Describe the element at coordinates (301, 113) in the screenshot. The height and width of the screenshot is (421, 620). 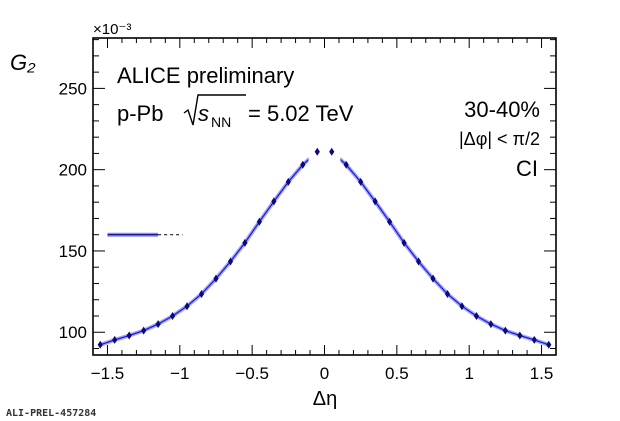
I see `energy-label: = 5.02 TeV` at that location.